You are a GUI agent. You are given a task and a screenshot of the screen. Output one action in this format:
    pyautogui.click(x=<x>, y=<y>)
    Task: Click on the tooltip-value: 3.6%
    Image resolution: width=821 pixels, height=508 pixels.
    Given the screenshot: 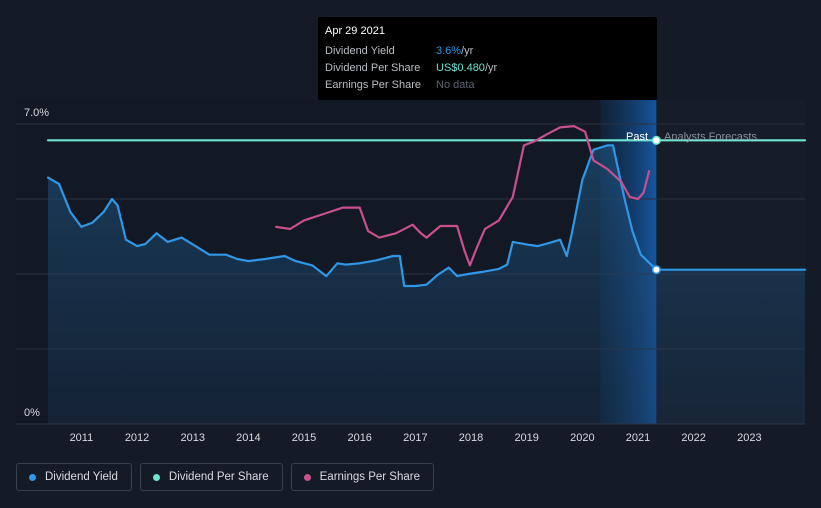 What is the action you would take?
    pyautogui.click(x=449, y=50)
    